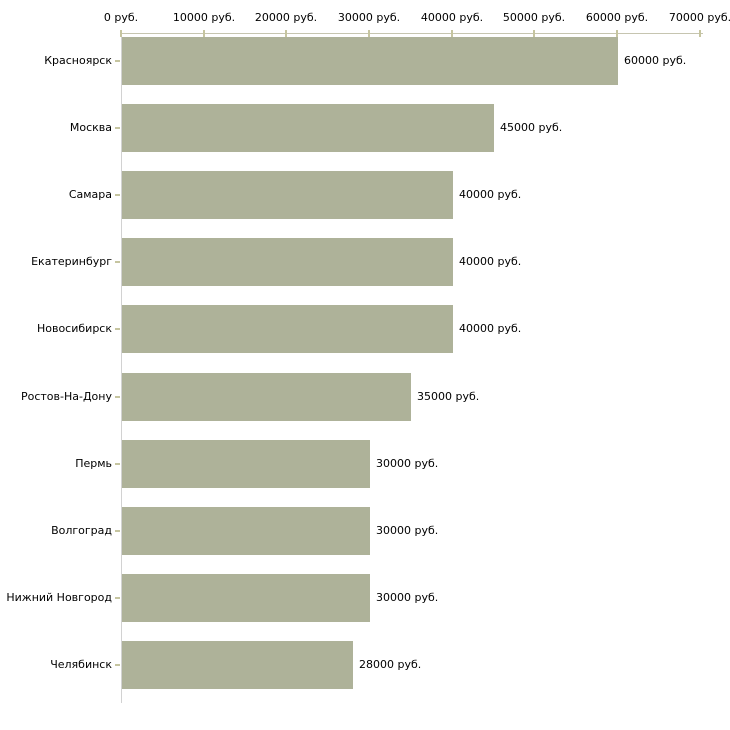 The height and width of the screenshot is (730, 730). I want to click on category-label: Москва, so click(90, 127).